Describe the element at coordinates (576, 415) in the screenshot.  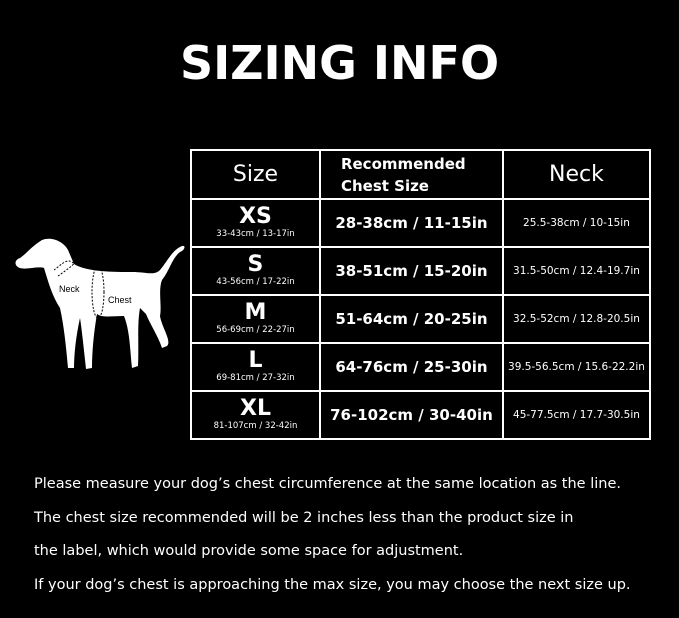
I see `neck-cell: 45-77.5cm / 17.7-30.5in` at that location.